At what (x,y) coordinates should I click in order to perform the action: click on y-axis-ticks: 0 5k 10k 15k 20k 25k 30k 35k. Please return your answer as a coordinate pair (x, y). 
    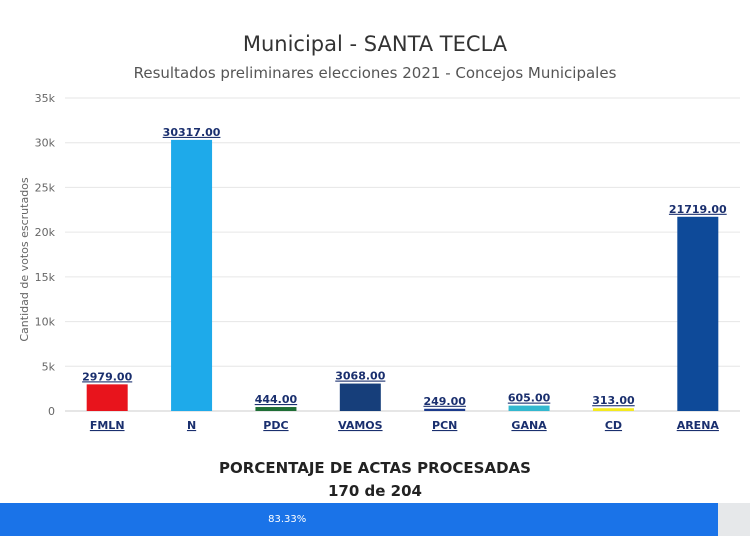
    Looking at the image, I should click on (45, 255).